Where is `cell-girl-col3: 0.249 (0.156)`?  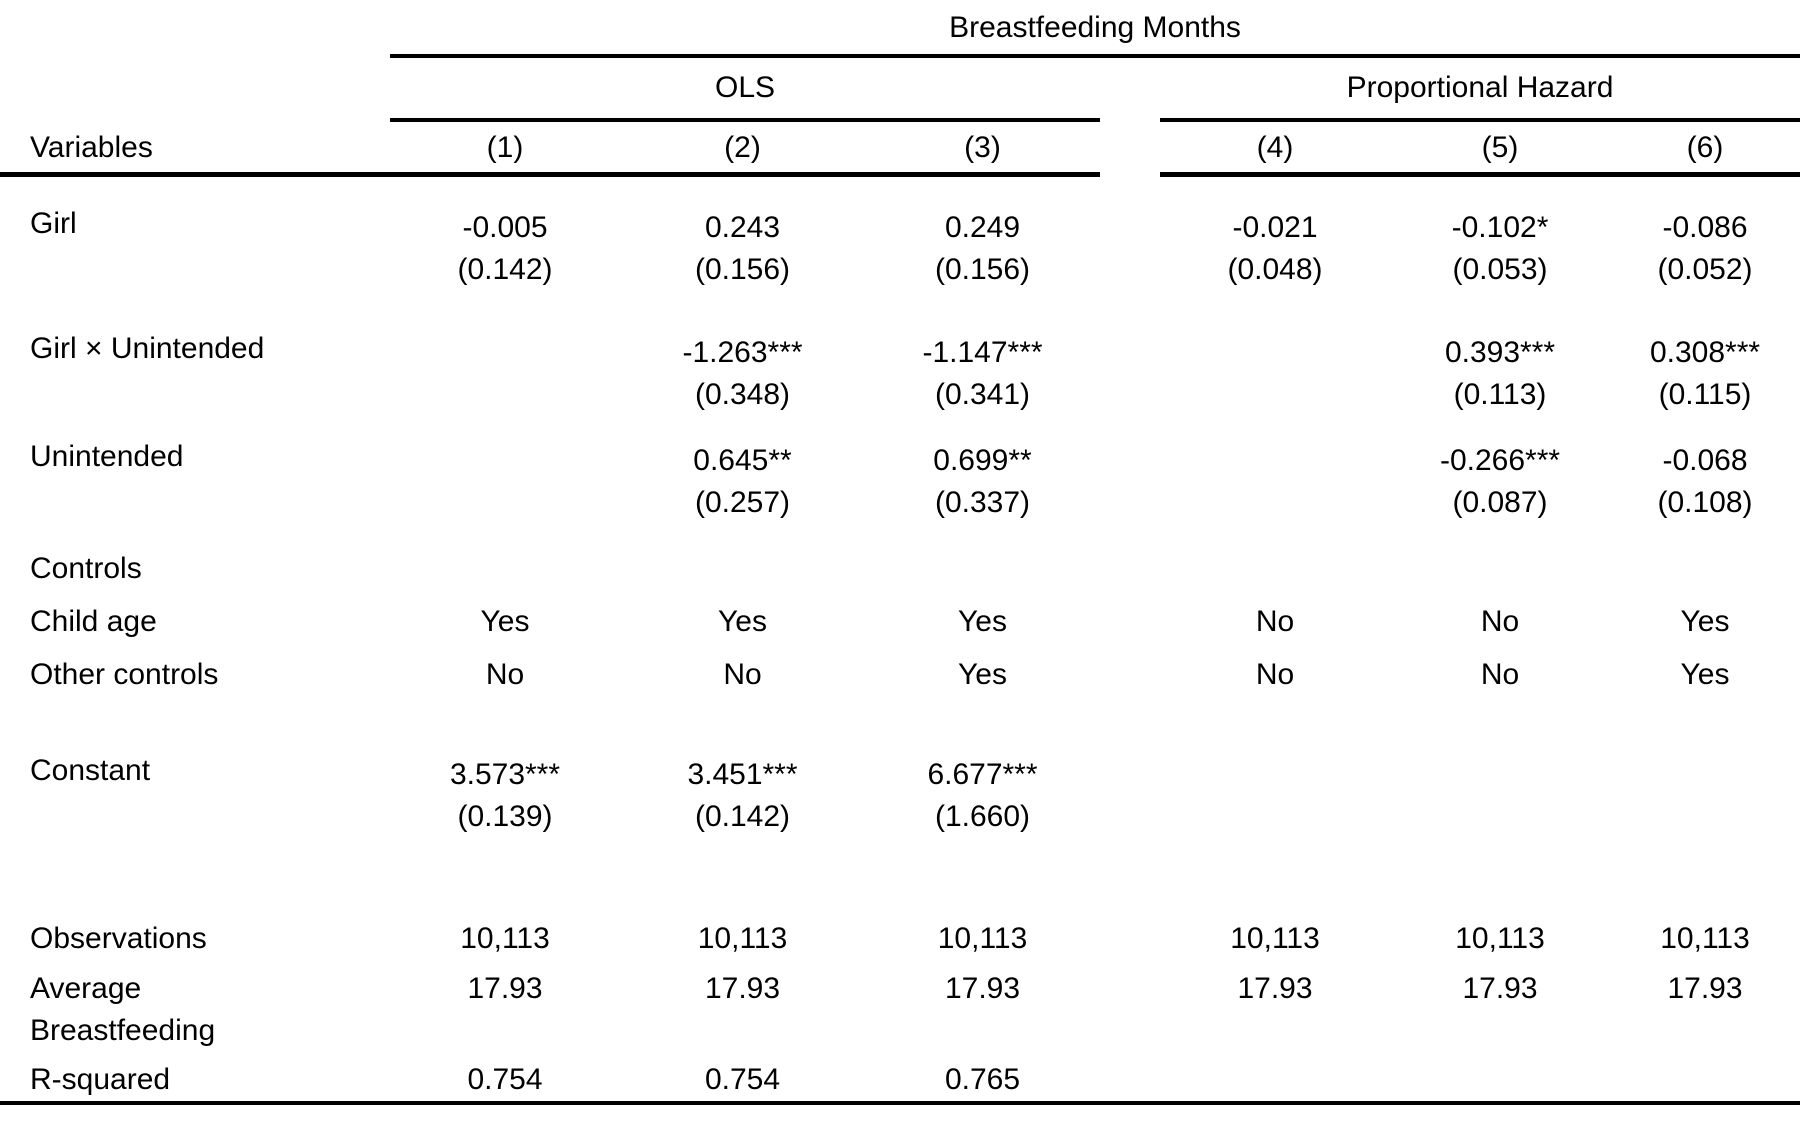
cell-girl-col3: 0.249 (0.156) is located at coordinates (982, 250).